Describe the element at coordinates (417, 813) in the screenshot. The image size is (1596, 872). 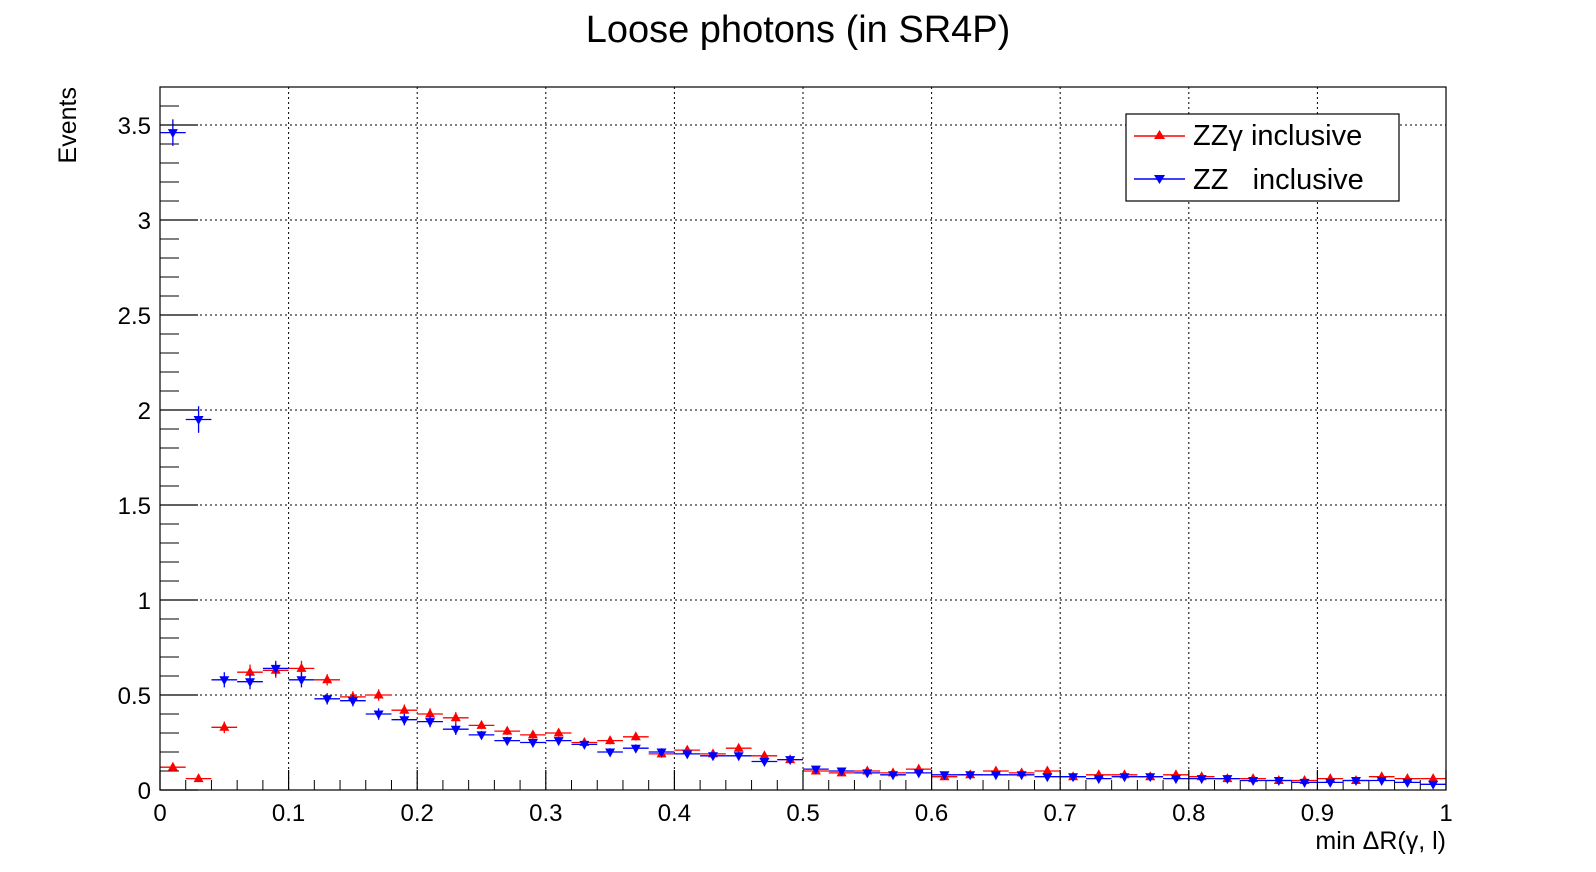
I see `x-tick-label: 0.2` at that location.